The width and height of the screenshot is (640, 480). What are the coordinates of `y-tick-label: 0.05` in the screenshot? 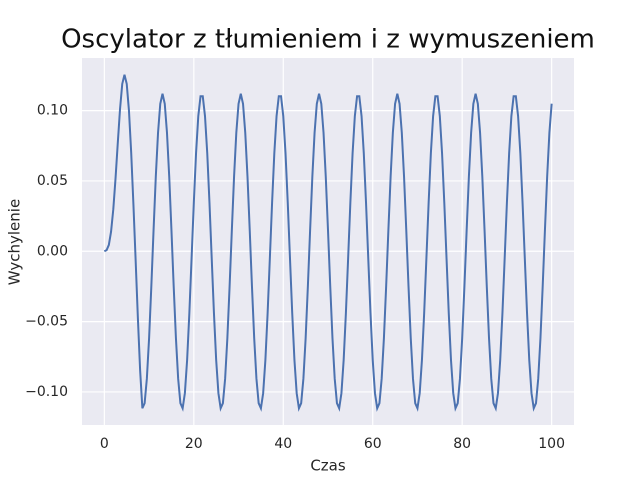 It's located at (52, 181).